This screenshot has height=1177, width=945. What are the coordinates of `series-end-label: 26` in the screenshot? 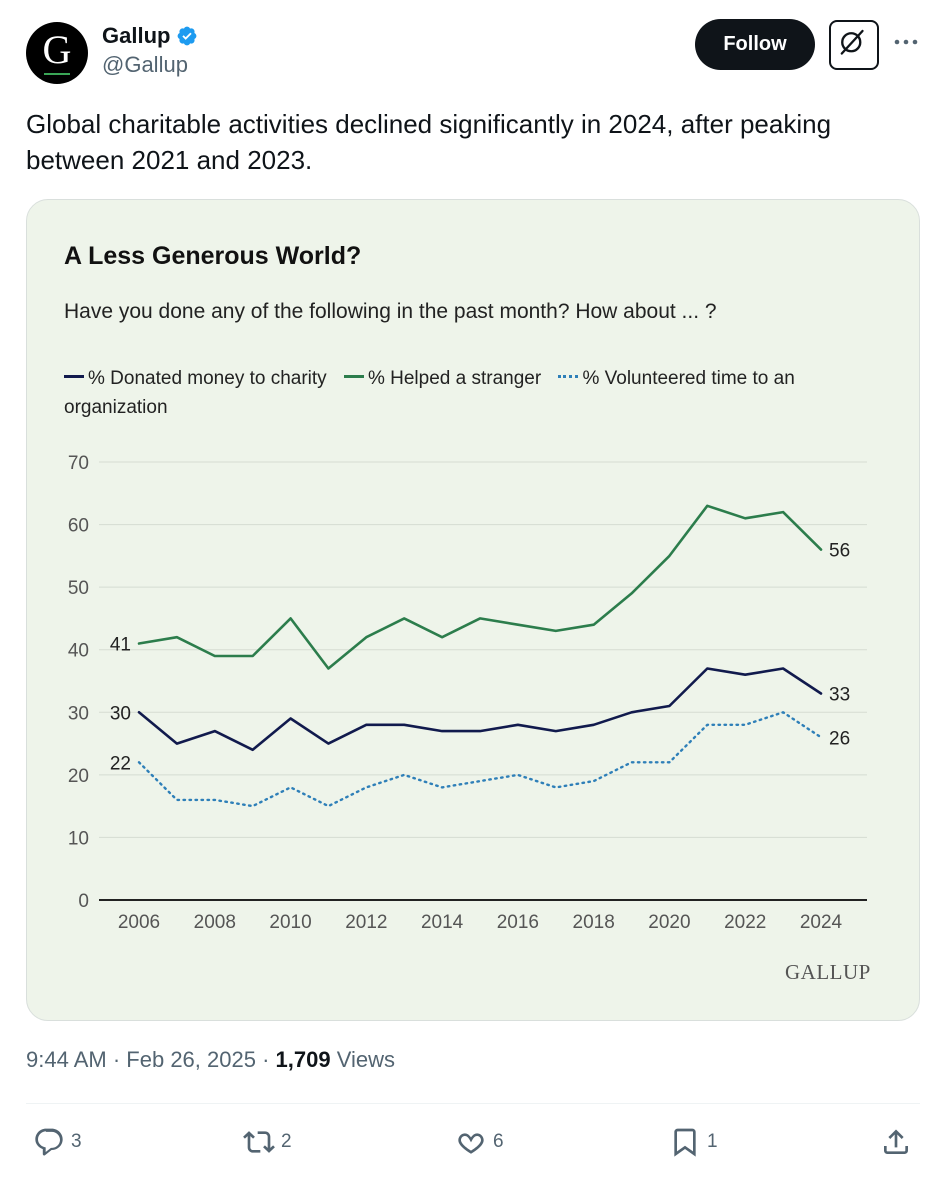 It's located at (839, 738).